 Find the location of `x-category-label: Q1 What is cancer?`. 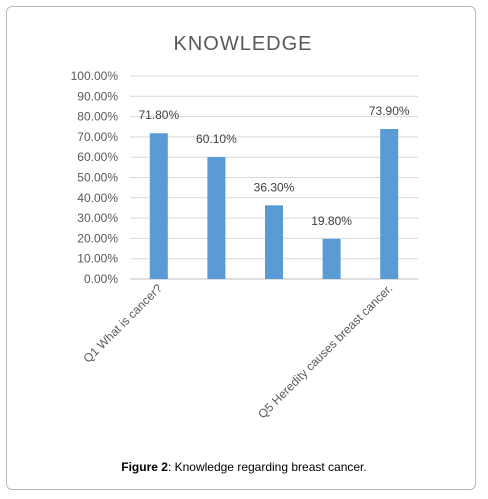

x-category-label: Q1 What is cancer? is located at coordinates (123, 323).